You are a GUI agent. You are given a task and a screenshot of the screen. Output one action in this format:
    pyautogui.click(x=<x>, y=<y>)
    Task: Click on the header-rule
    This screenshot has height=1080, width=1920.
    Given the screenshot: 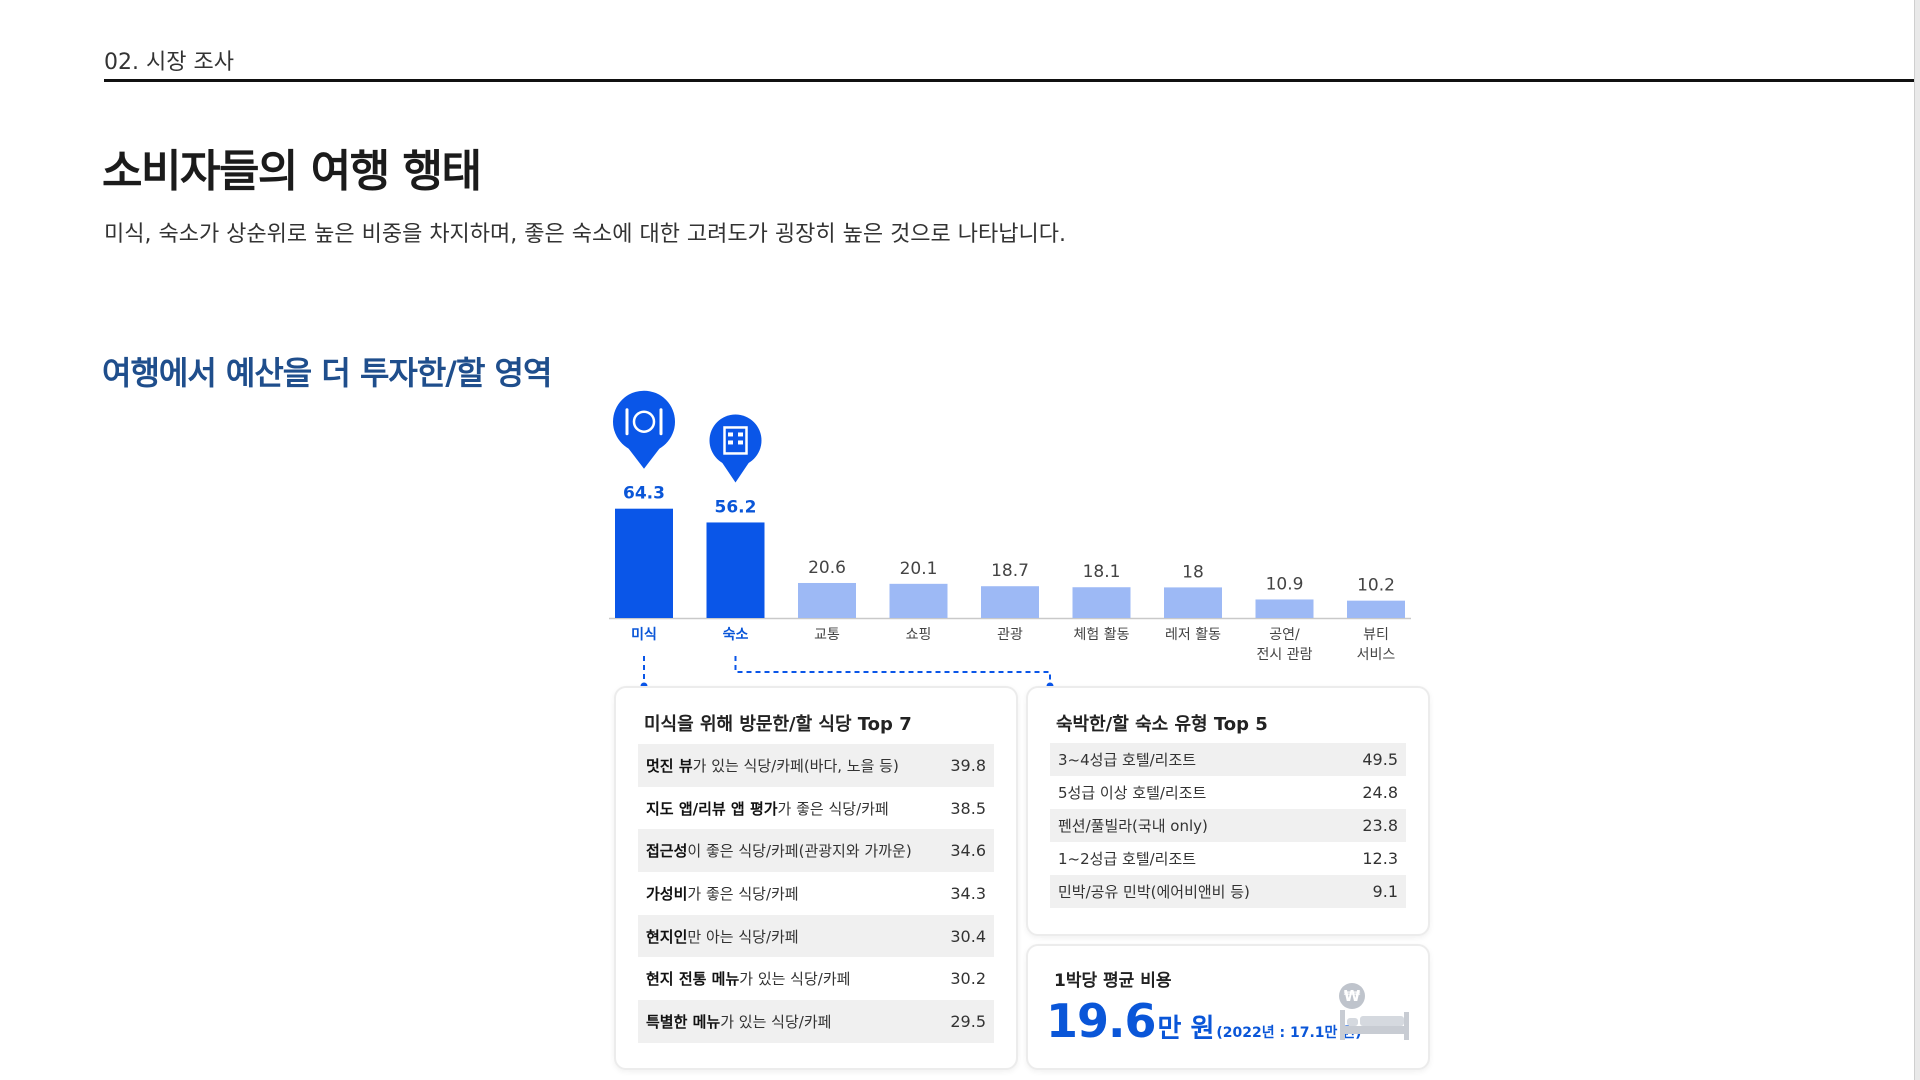 What is the action you would take?
    pyautogui.click(x=1009, y=80)
    